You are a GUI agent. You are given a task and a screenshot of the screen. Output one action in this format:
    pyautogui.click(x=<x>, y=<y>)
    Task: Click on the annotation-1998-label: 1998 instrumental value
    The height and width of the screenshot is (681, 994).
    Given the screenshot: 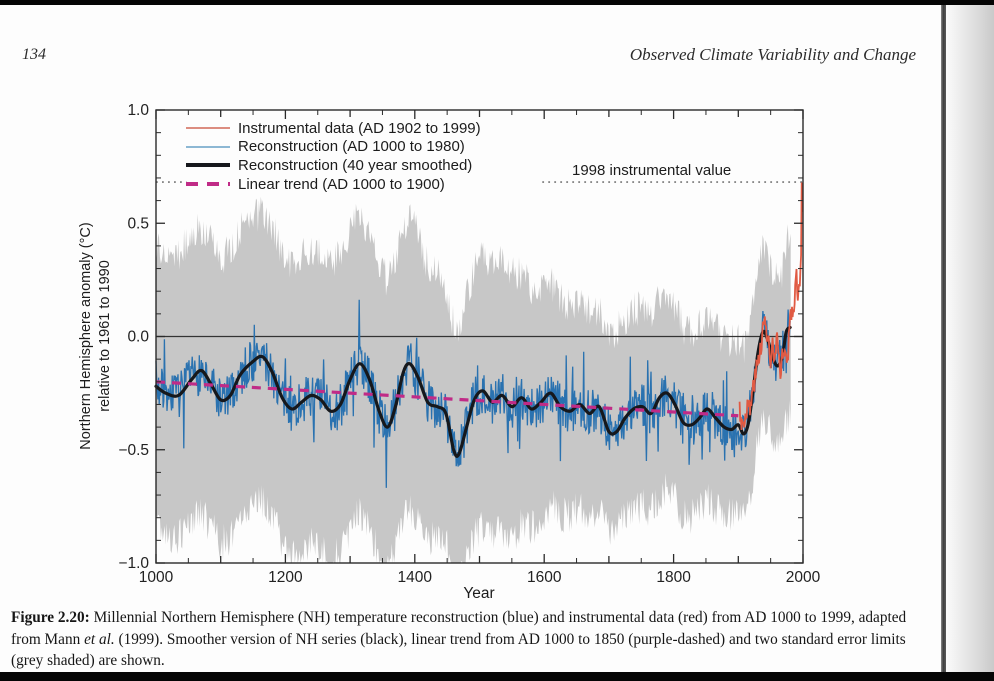 What is the action you would take?
    pyautogui.click(x=652, y=170)
    